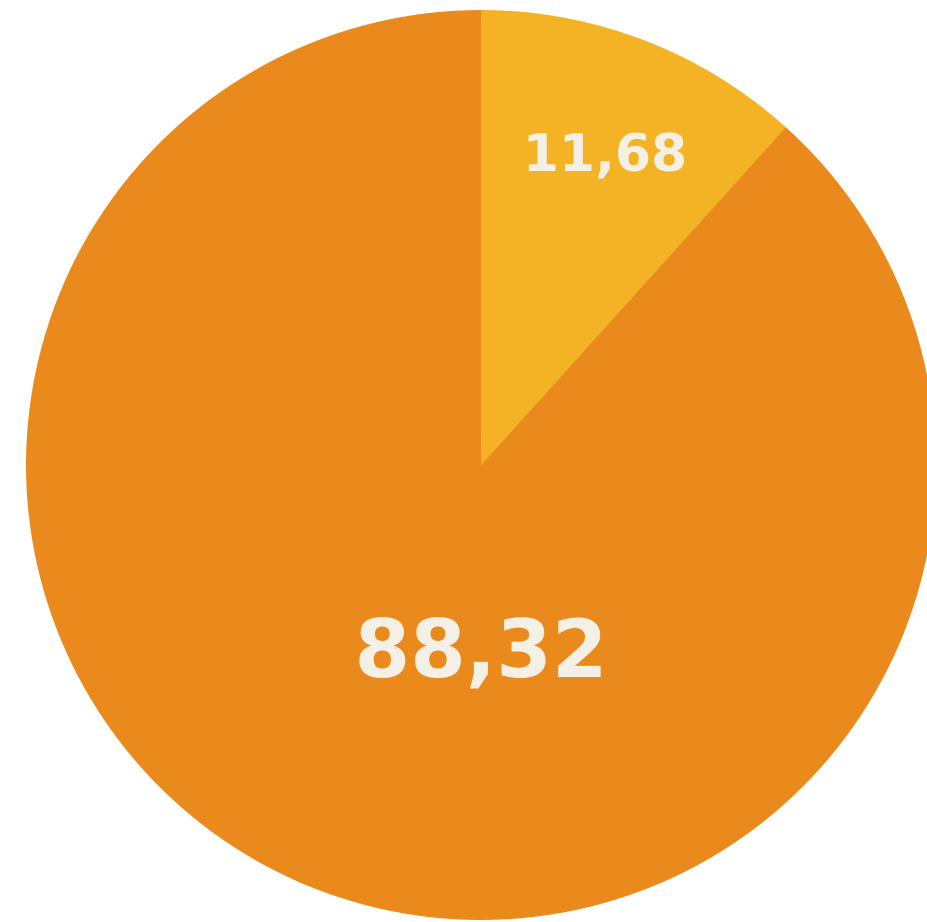 The height and width of the screenshot is (922, 927). Describe the element at coordinates (480, 649) in the screenshot. I see `slice-label: 88,32` at that location.